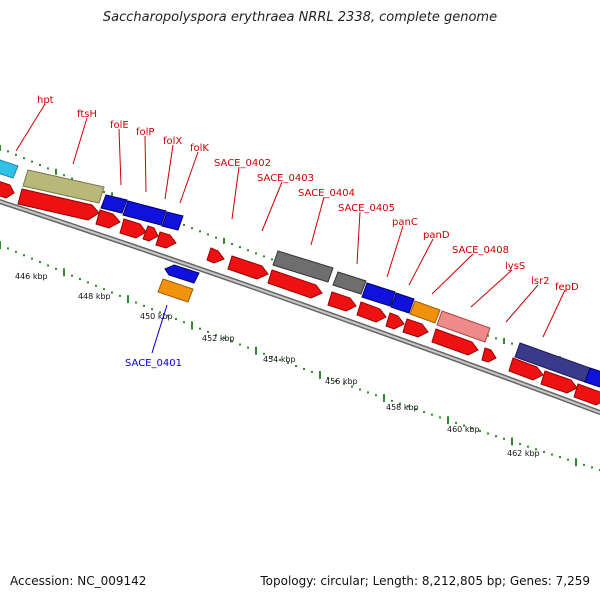  I want to click on gene-label-sace-0405: SACE_0405, so click(366, 208).